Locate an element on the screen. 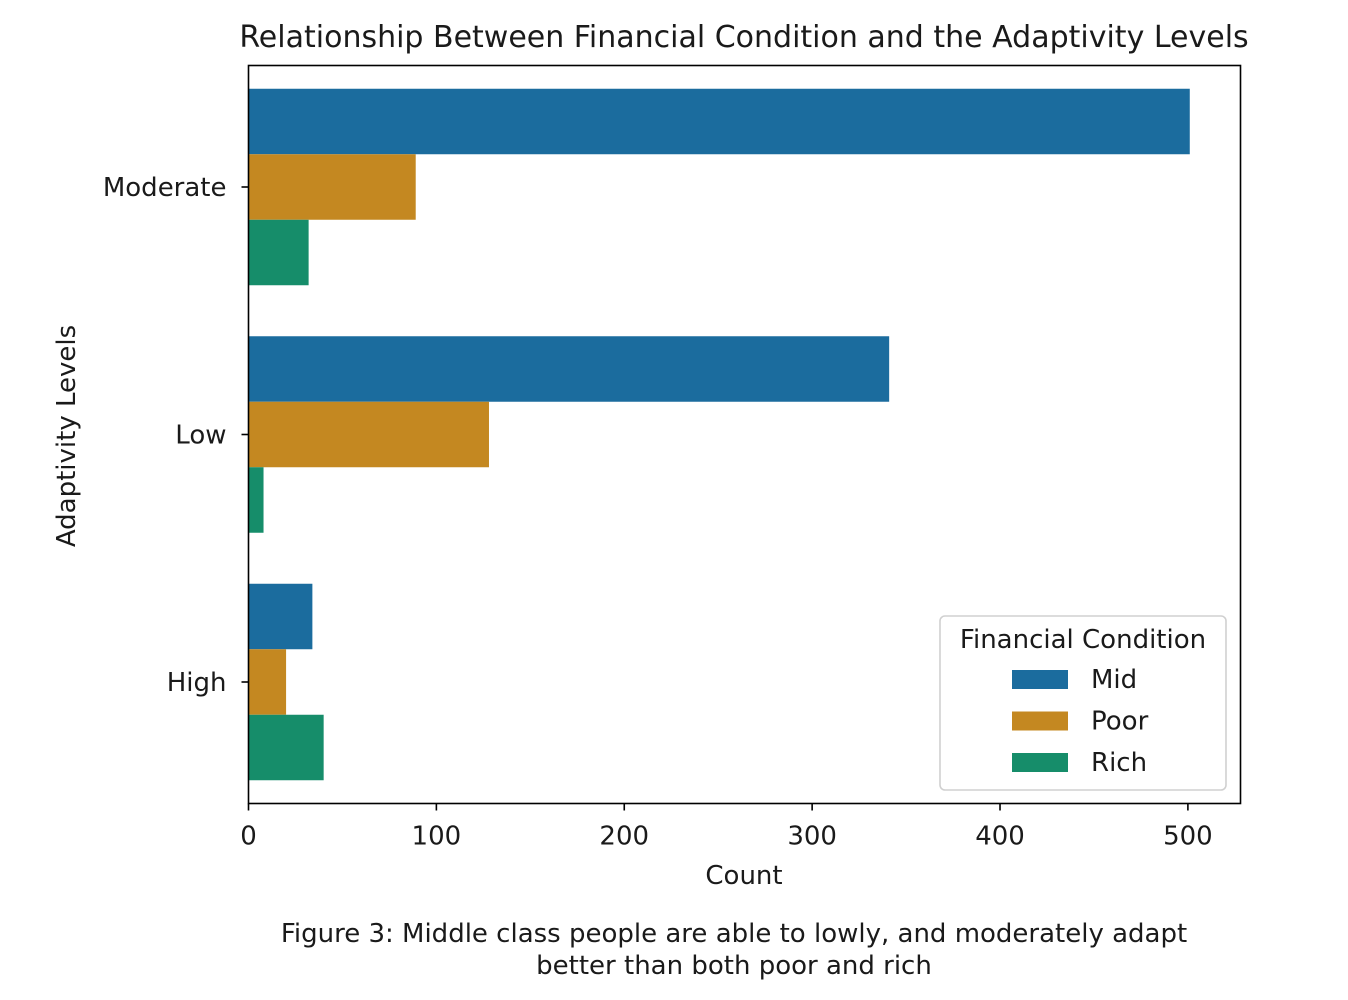 This screenshot has width=1348, height=1000. legend: Financial Condition Mid Poor Rich is located at coordinates (1083, 703).